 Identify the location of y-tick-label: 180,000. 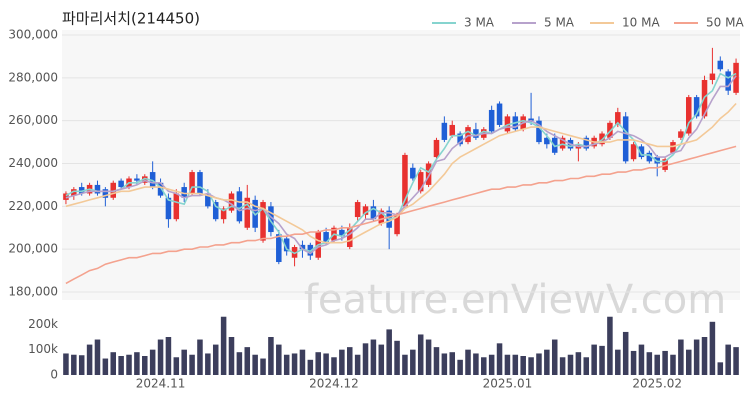
(33, 292).